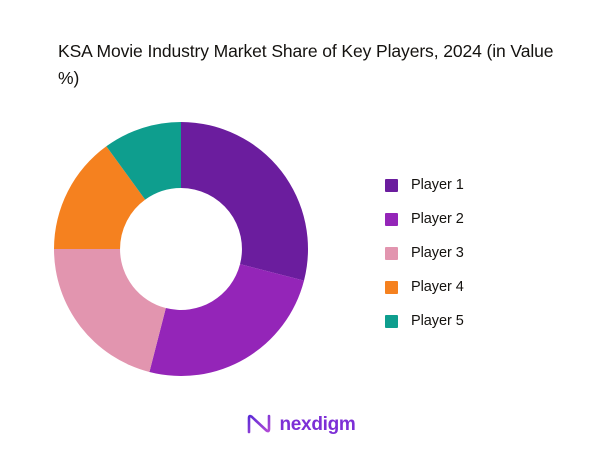 This screenshot has width=602, height=451. What do you see at coordinates (465, 185) in the screenshot?
I see `legend-item-1: Player 1` at bounding box center [465, 185].